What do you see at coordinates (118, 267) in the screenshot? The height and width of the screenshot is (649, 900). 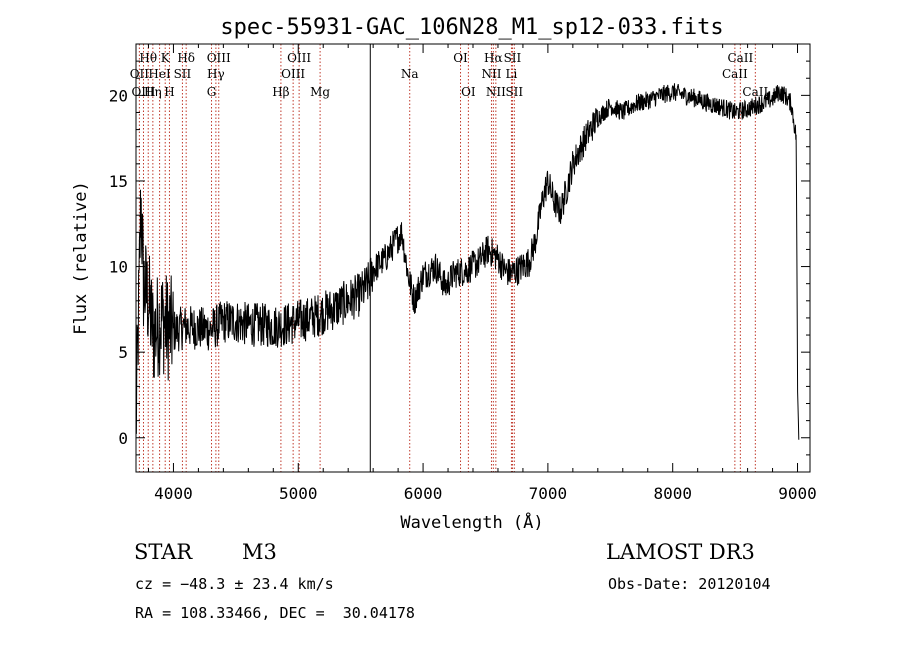 I see `y-tick-label-10: 10` at bounding box center [118, 267].